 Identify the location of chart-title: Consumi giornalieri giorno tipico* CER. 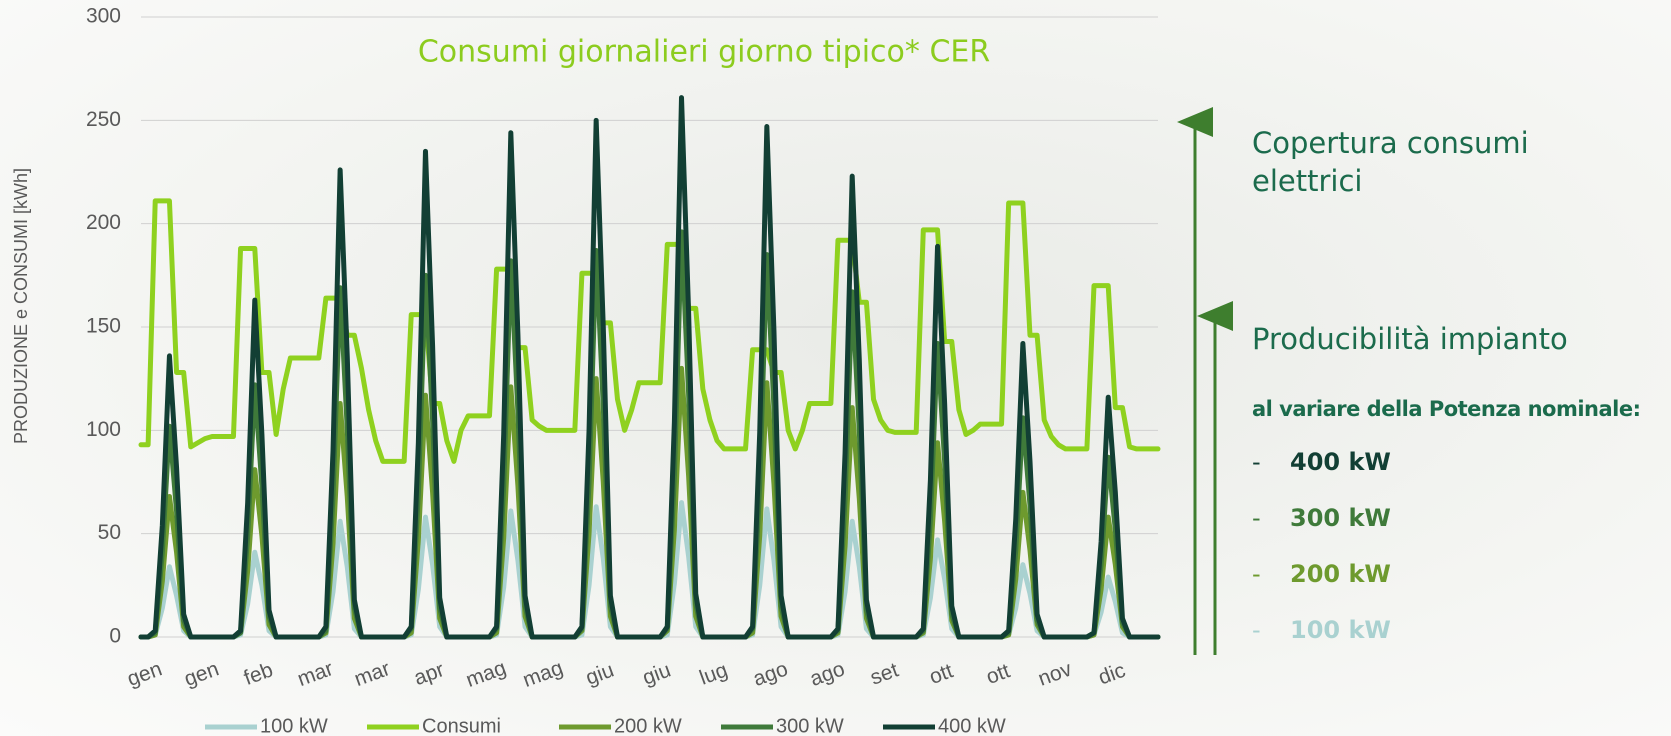
(704, 52).